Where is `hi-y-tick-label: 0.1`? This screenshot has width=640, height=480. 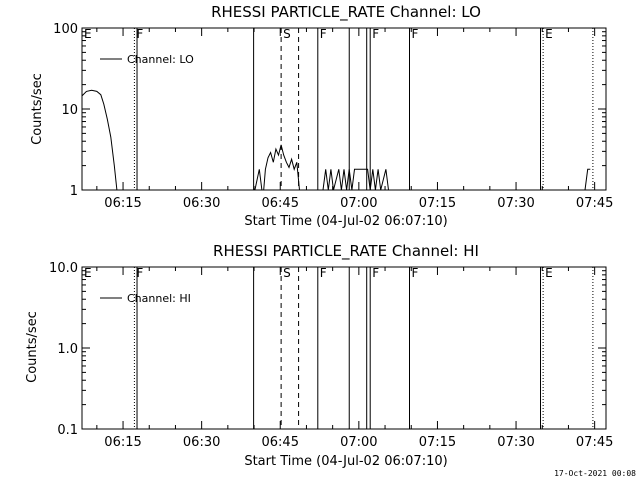
hi-y-tick-label: 0.1 is located at coordinates (67, 430).